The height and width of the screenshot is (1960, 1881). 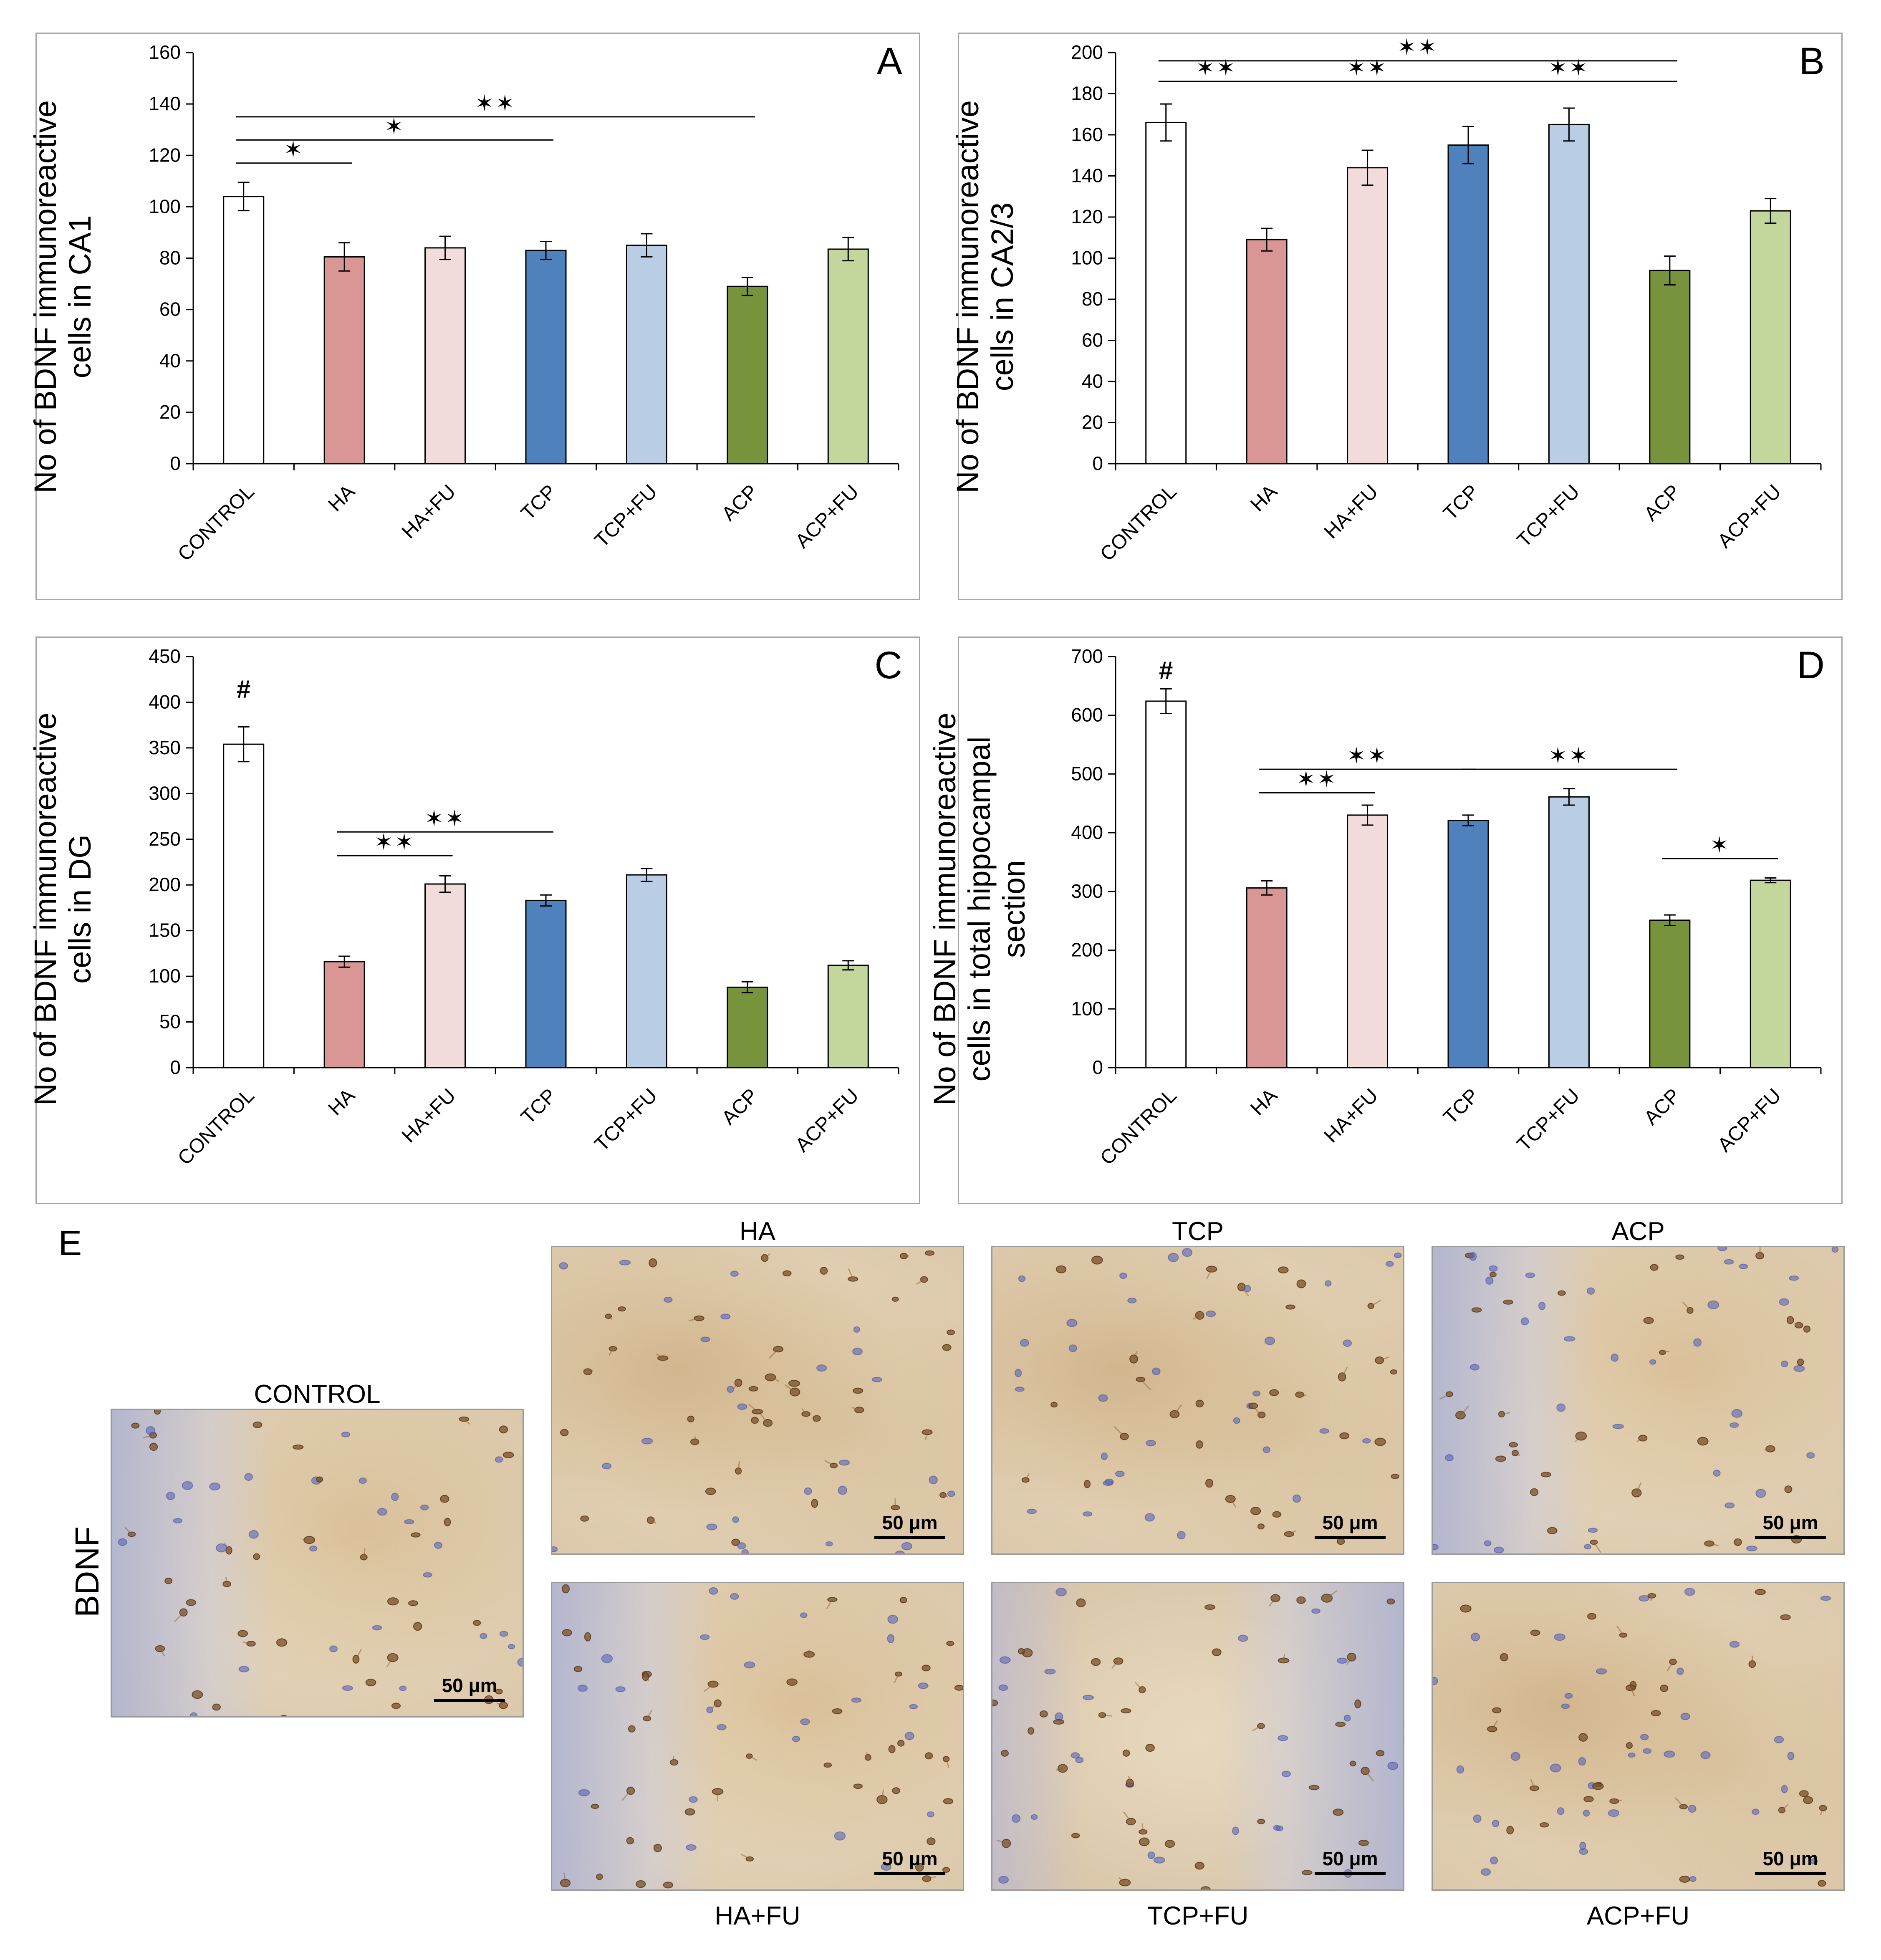 I want to click on bar-acp, so click(x=748, y=1027).